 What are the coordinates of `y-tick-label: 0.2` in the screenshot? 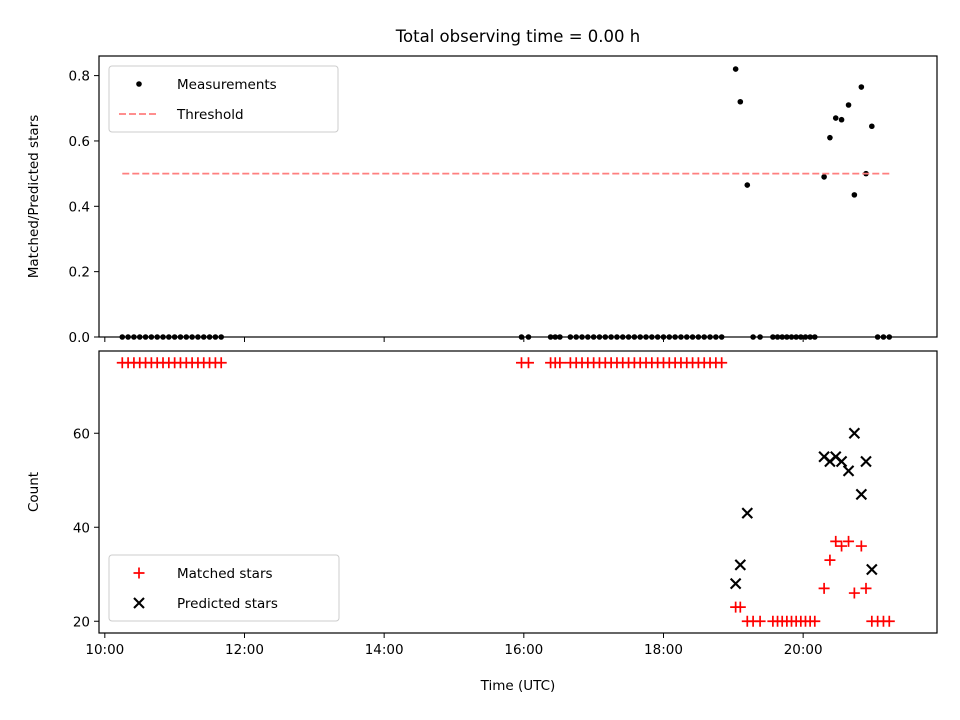 It's located at (79, 273).